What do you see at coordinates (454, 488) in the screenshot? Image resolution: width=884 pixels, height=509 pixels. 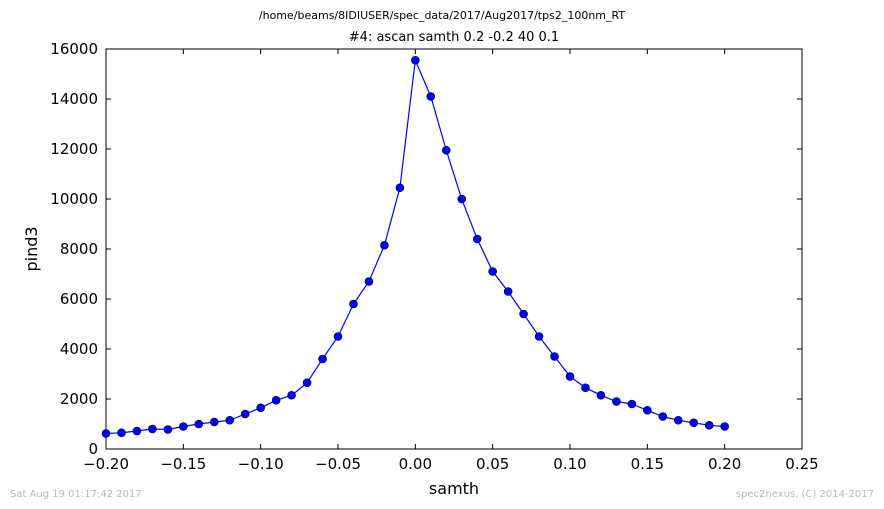 I see `x-axis-label: samth` at bounding box center [454, 488].